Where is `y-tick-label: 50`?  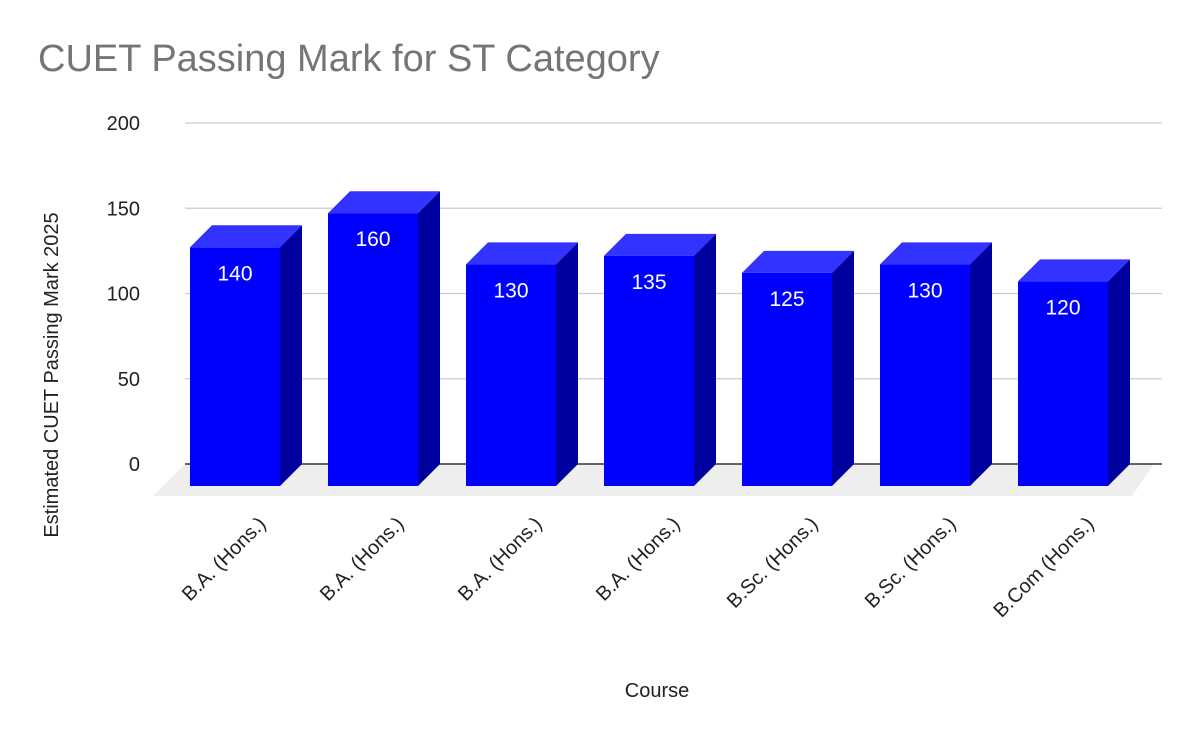
y-tick-label: 50 is located at coordinates (129, 380).